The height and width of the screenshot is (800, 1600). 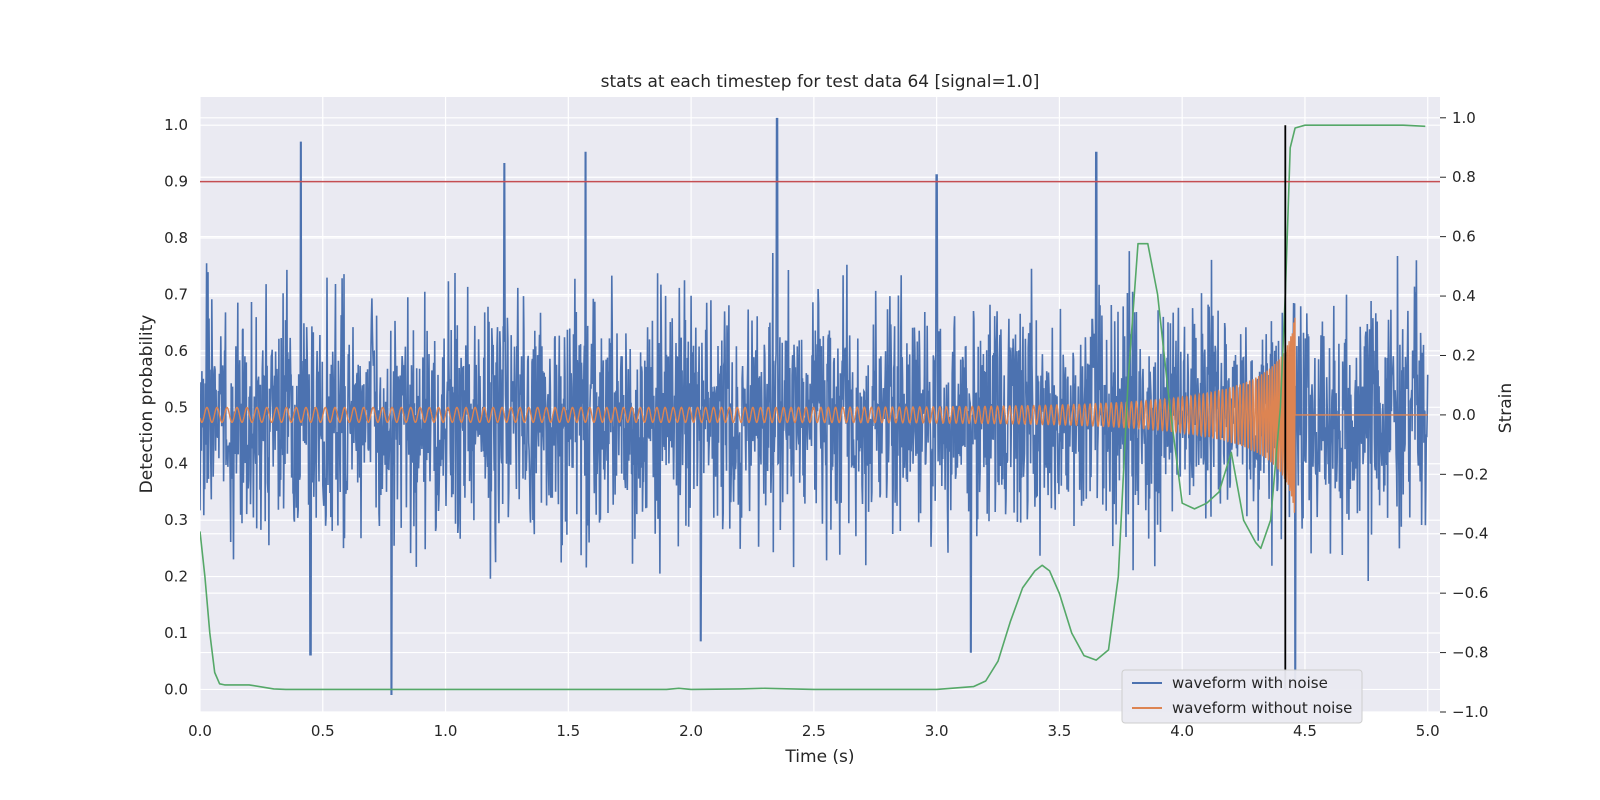 I want to click on y-tick-label: 0.6, so click(x=176, y=351).